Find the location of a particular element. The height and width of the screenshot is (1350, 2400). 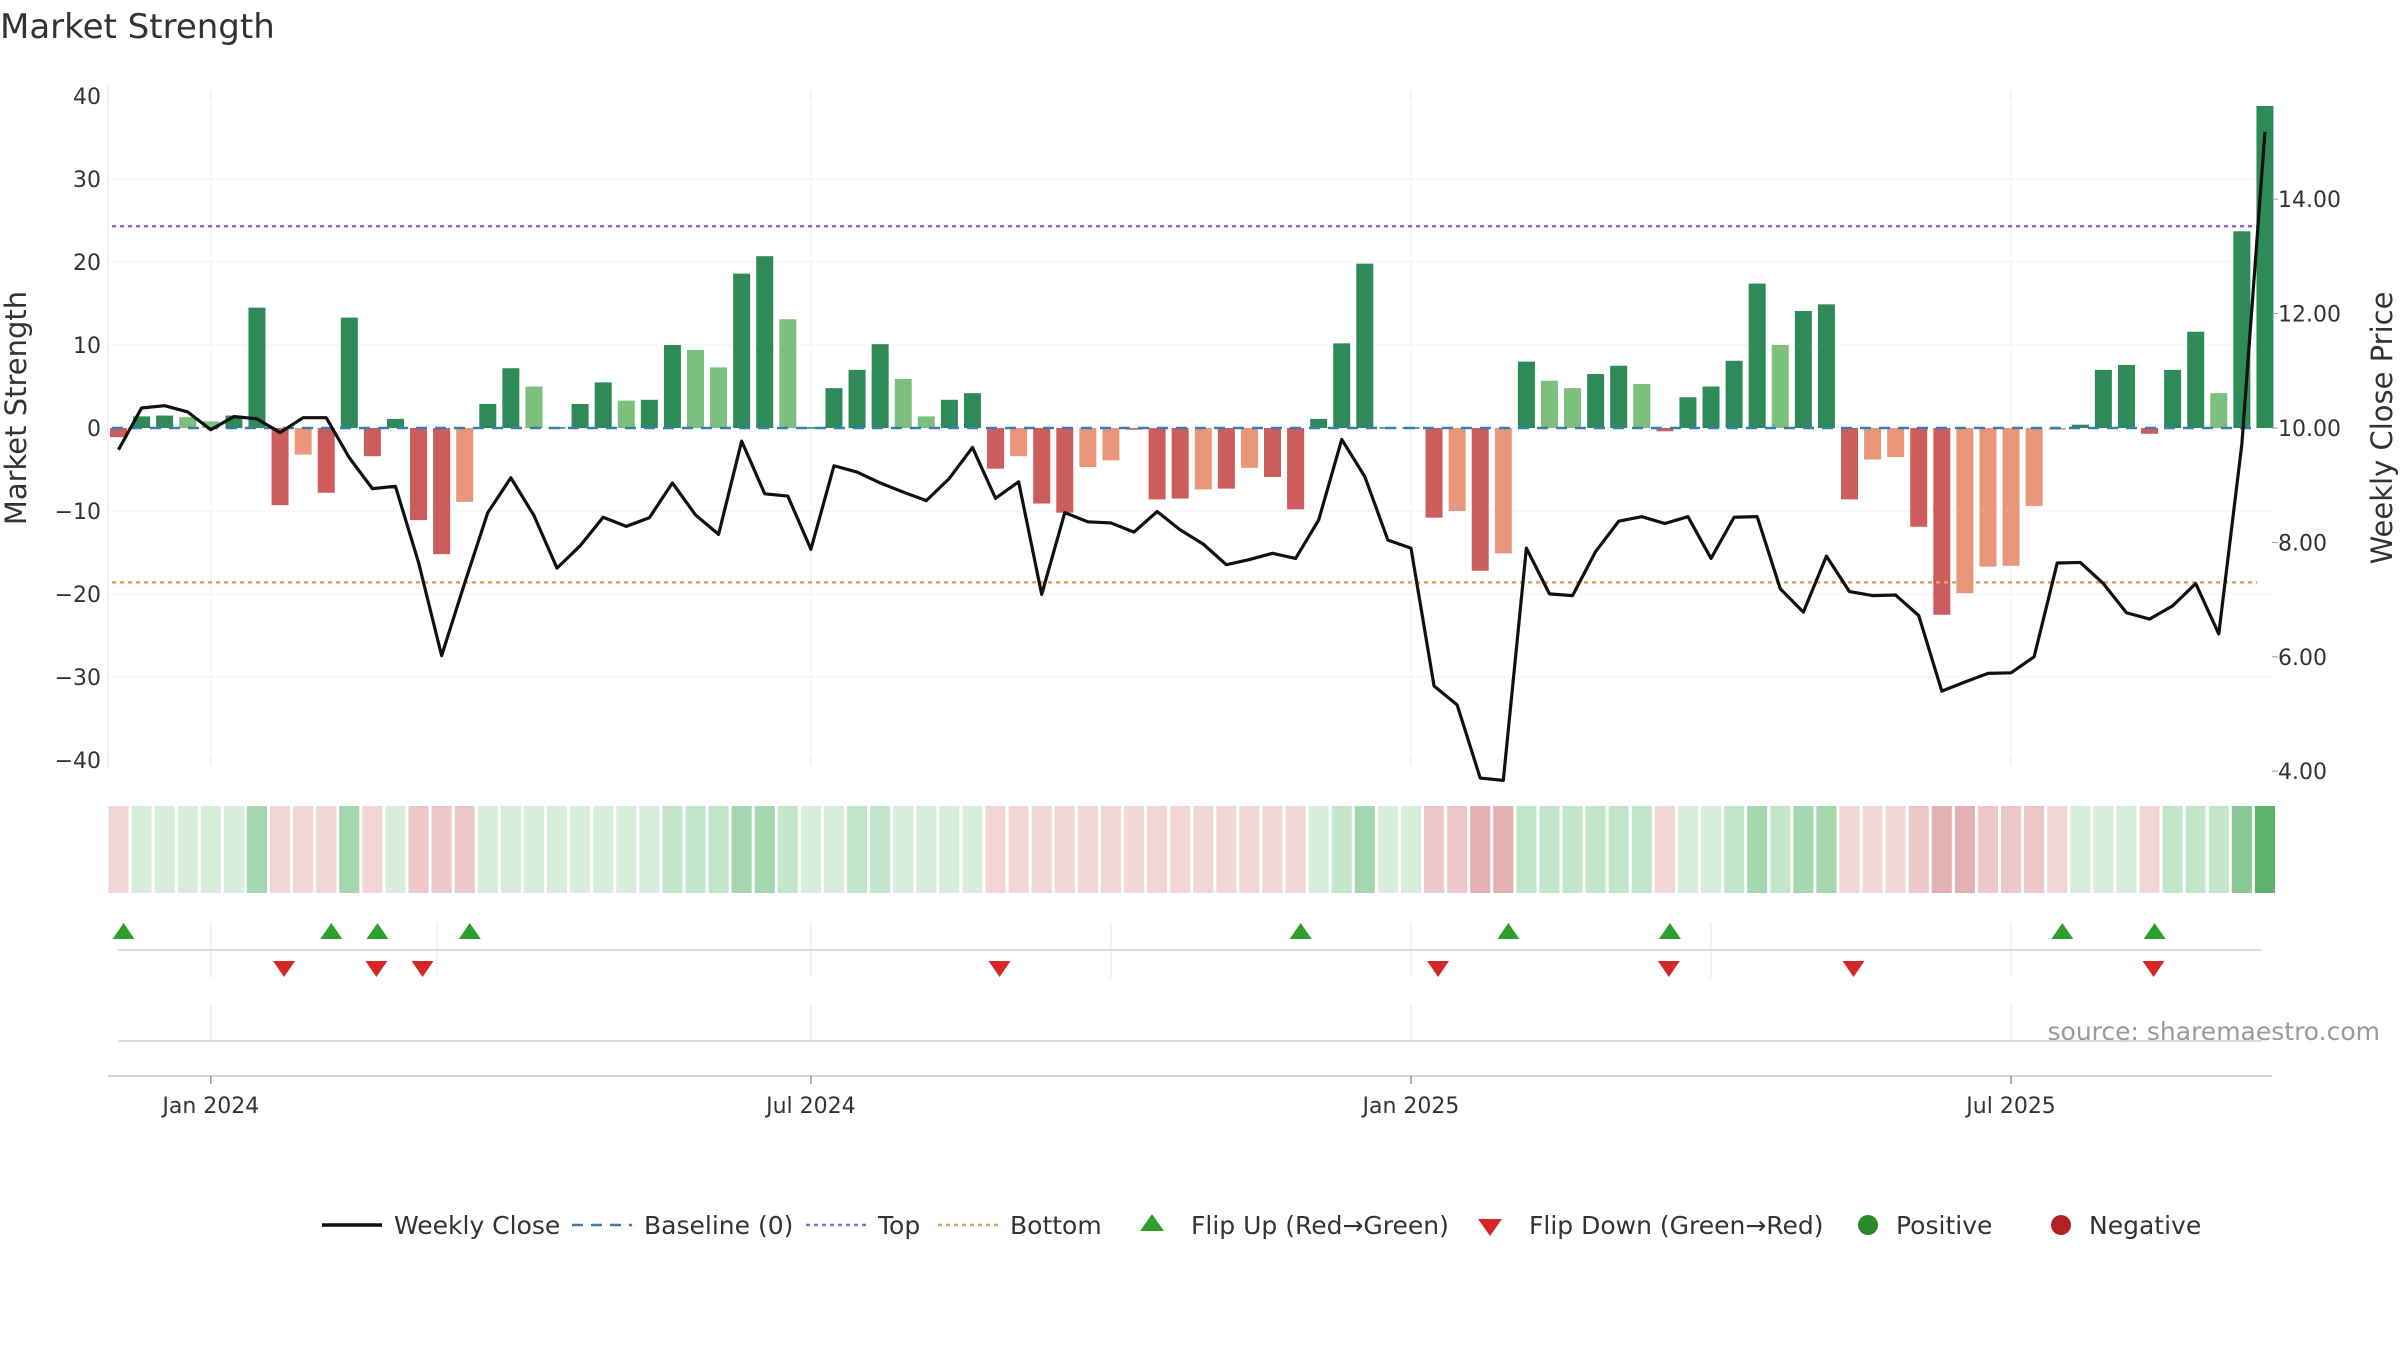

x-tick-label-0: Jan 2024 is located at coordinates (209, 1106).